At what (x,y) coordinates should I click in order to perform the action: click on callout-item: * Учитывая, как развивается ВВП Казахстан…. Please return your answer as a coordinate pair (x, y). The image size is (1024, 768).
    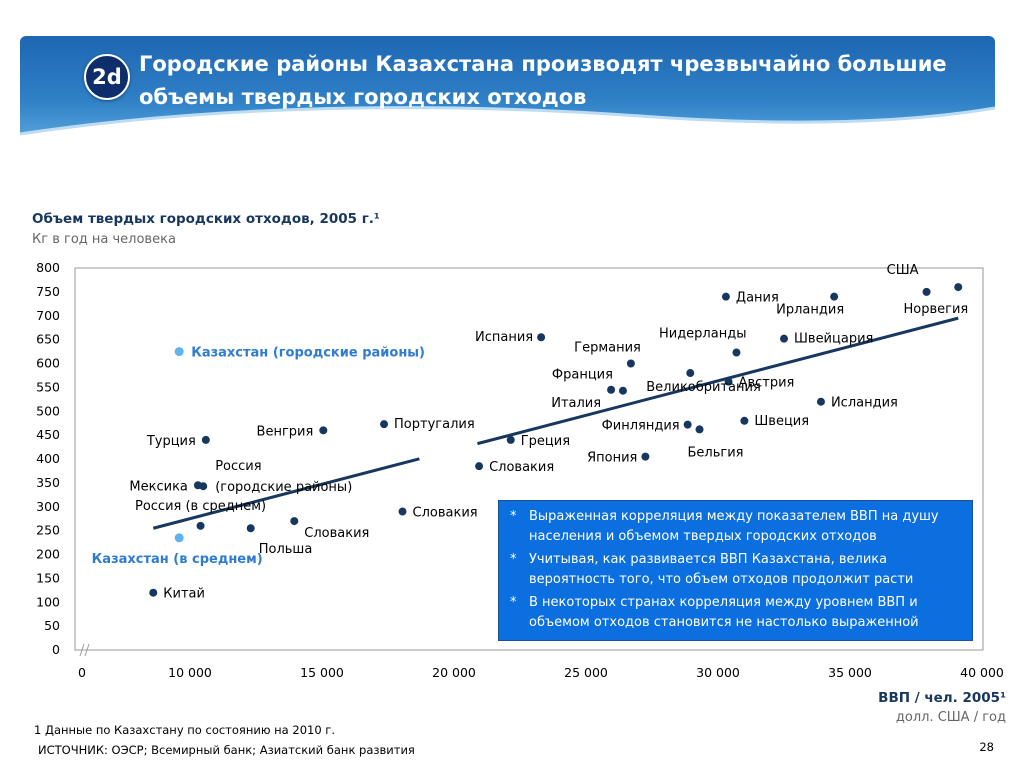
    Looking at the image, I should click on (735, 570).